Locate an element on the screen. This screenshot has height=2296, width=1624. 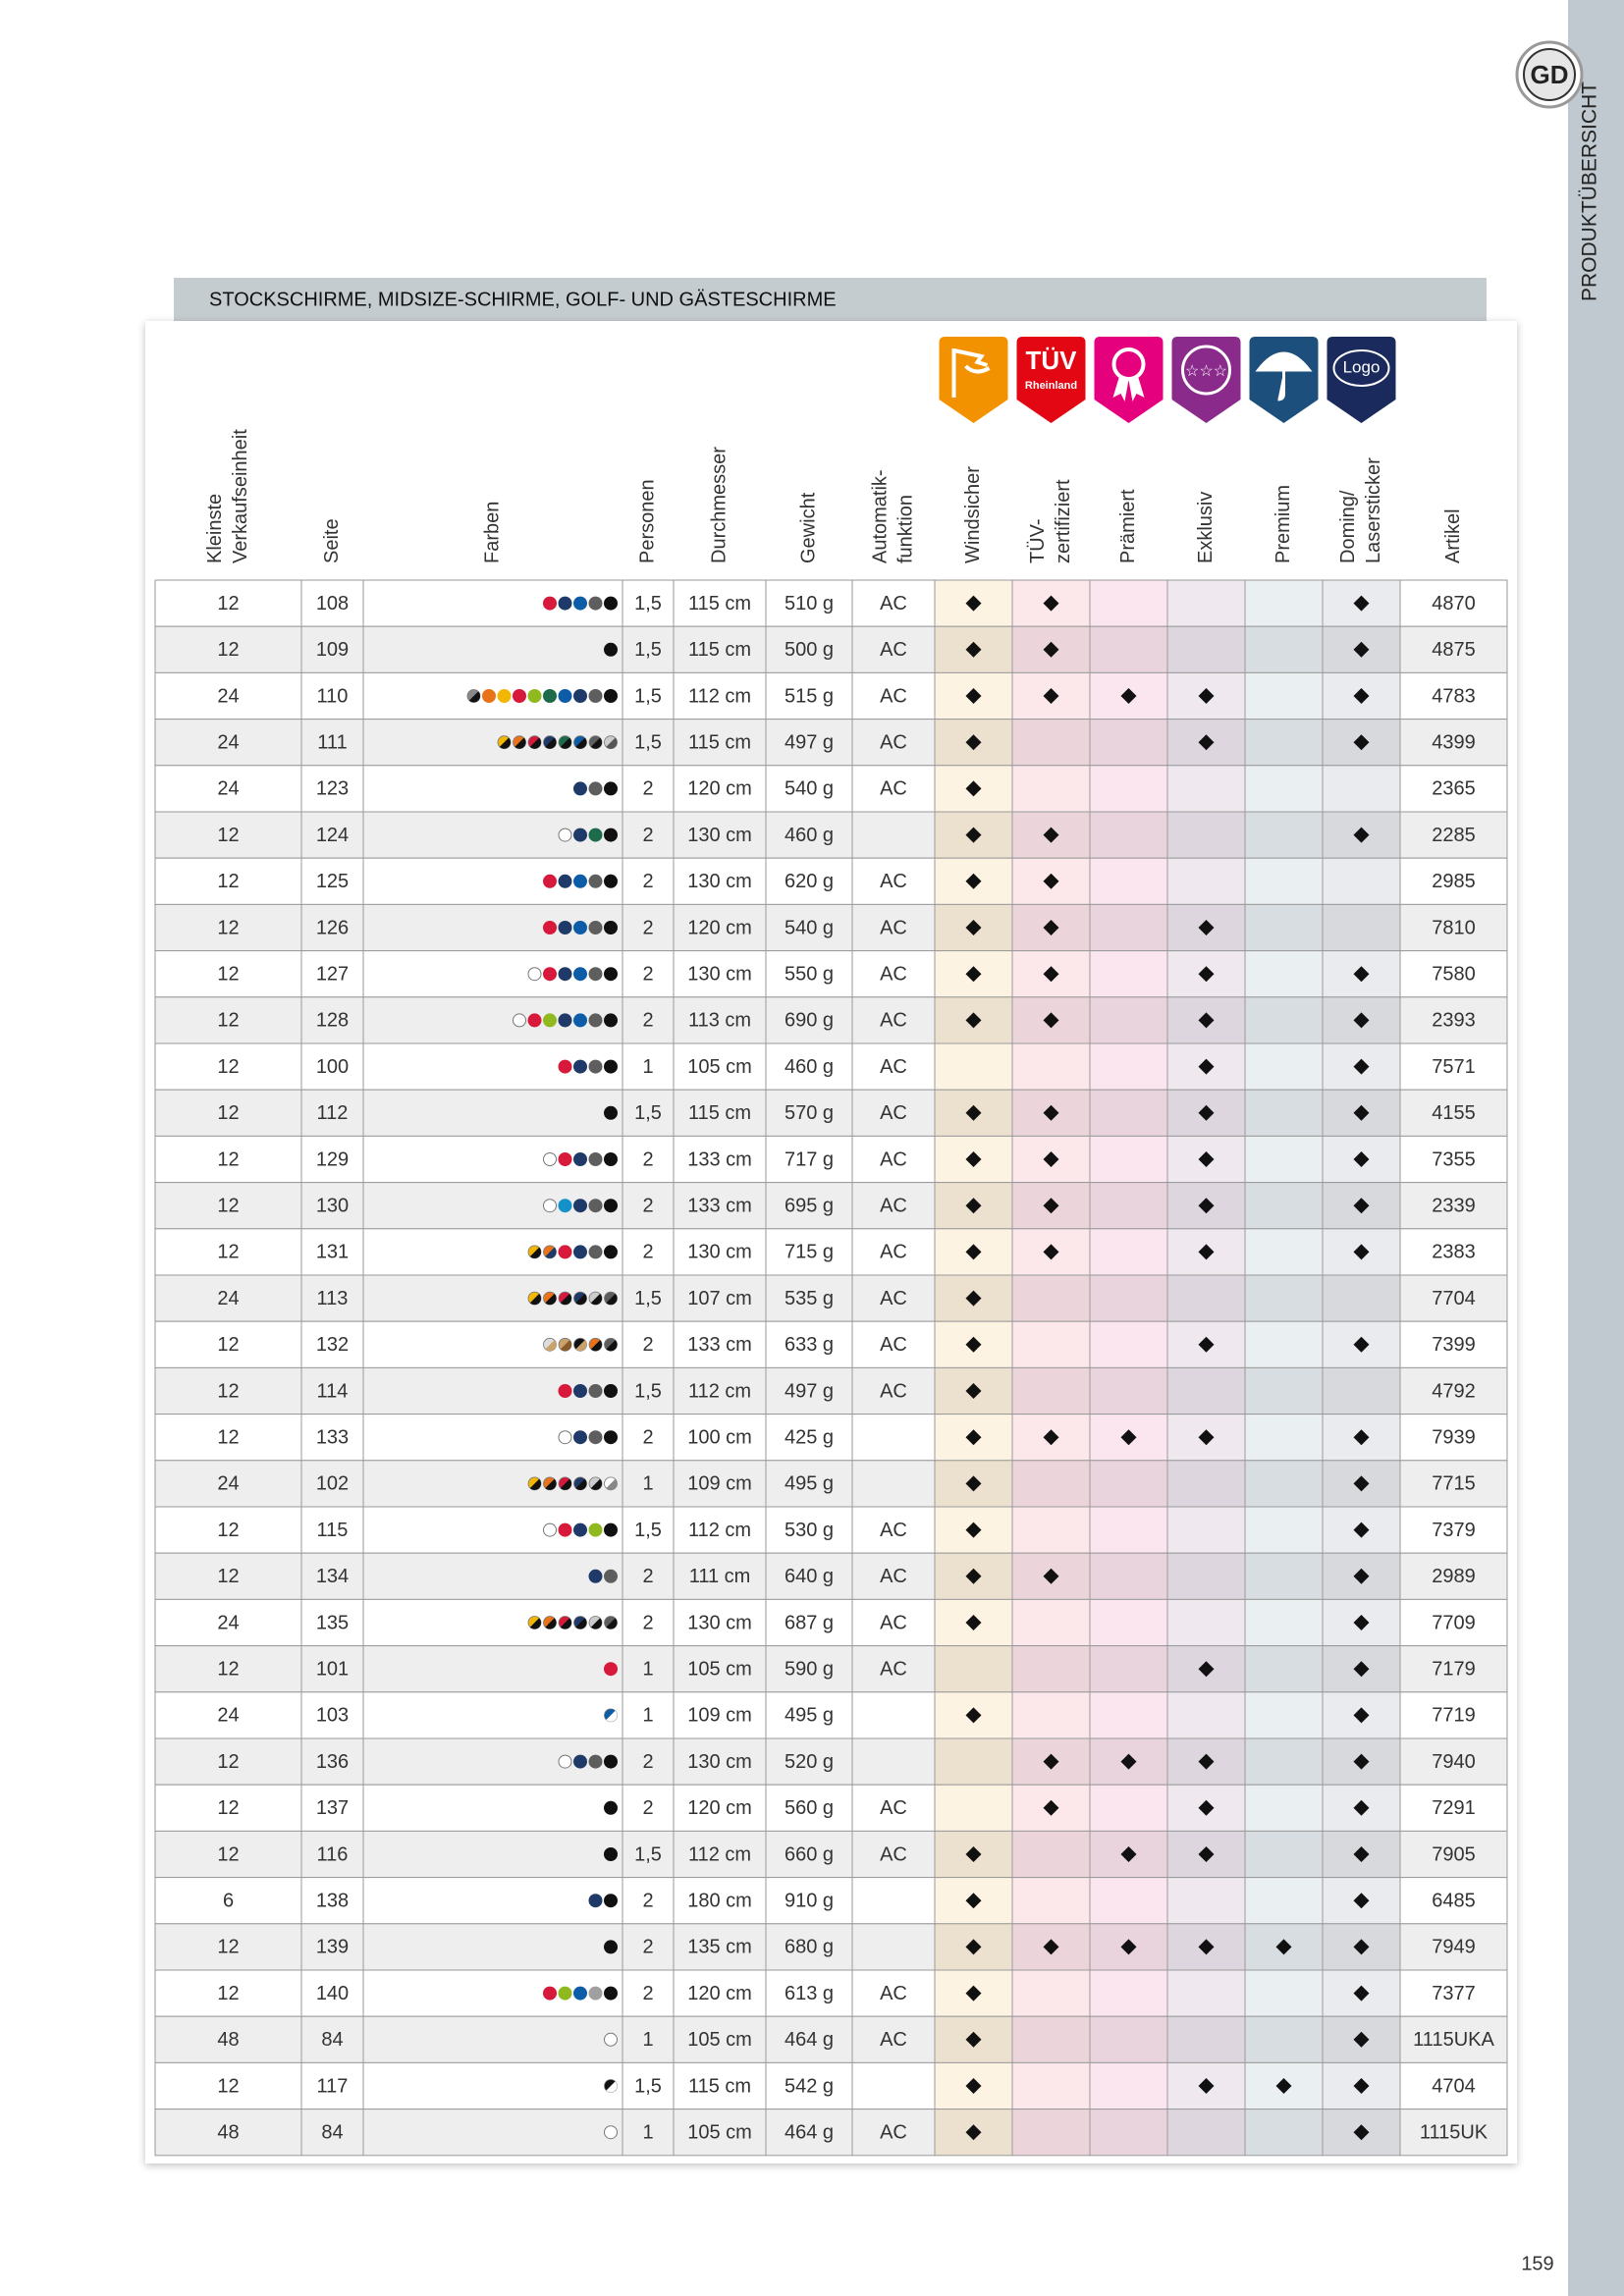
cell-text: 530 g is located at coordinates (809, 1530).